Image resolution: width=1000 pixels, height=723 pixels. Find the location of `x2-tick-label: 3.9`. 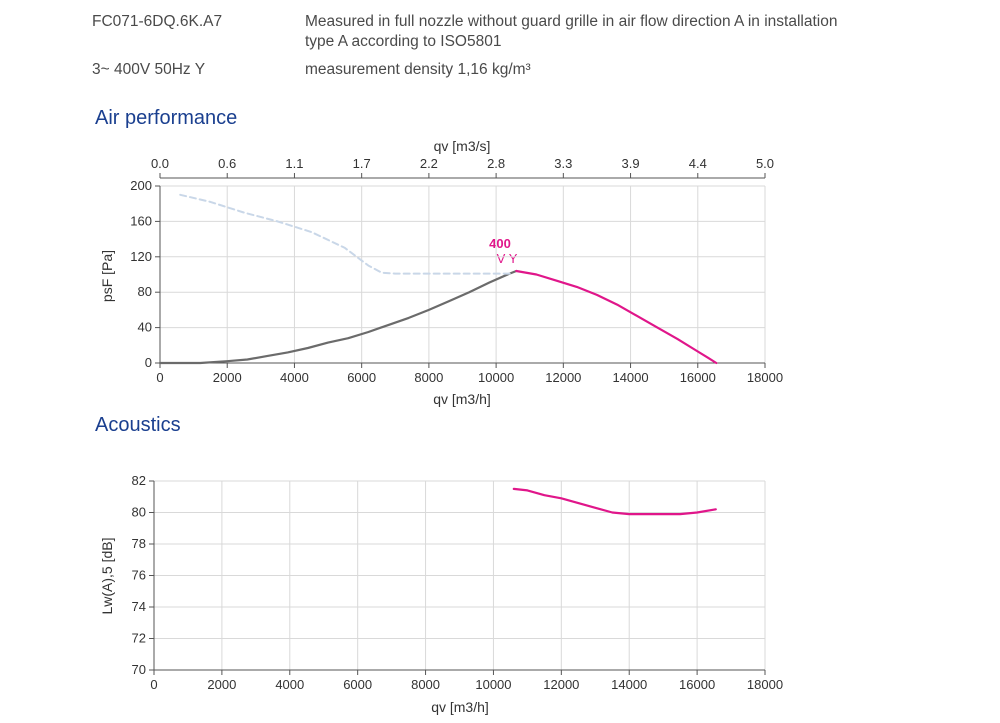

x2-tick-label: 3.9 is located at coordinates (631, 163).